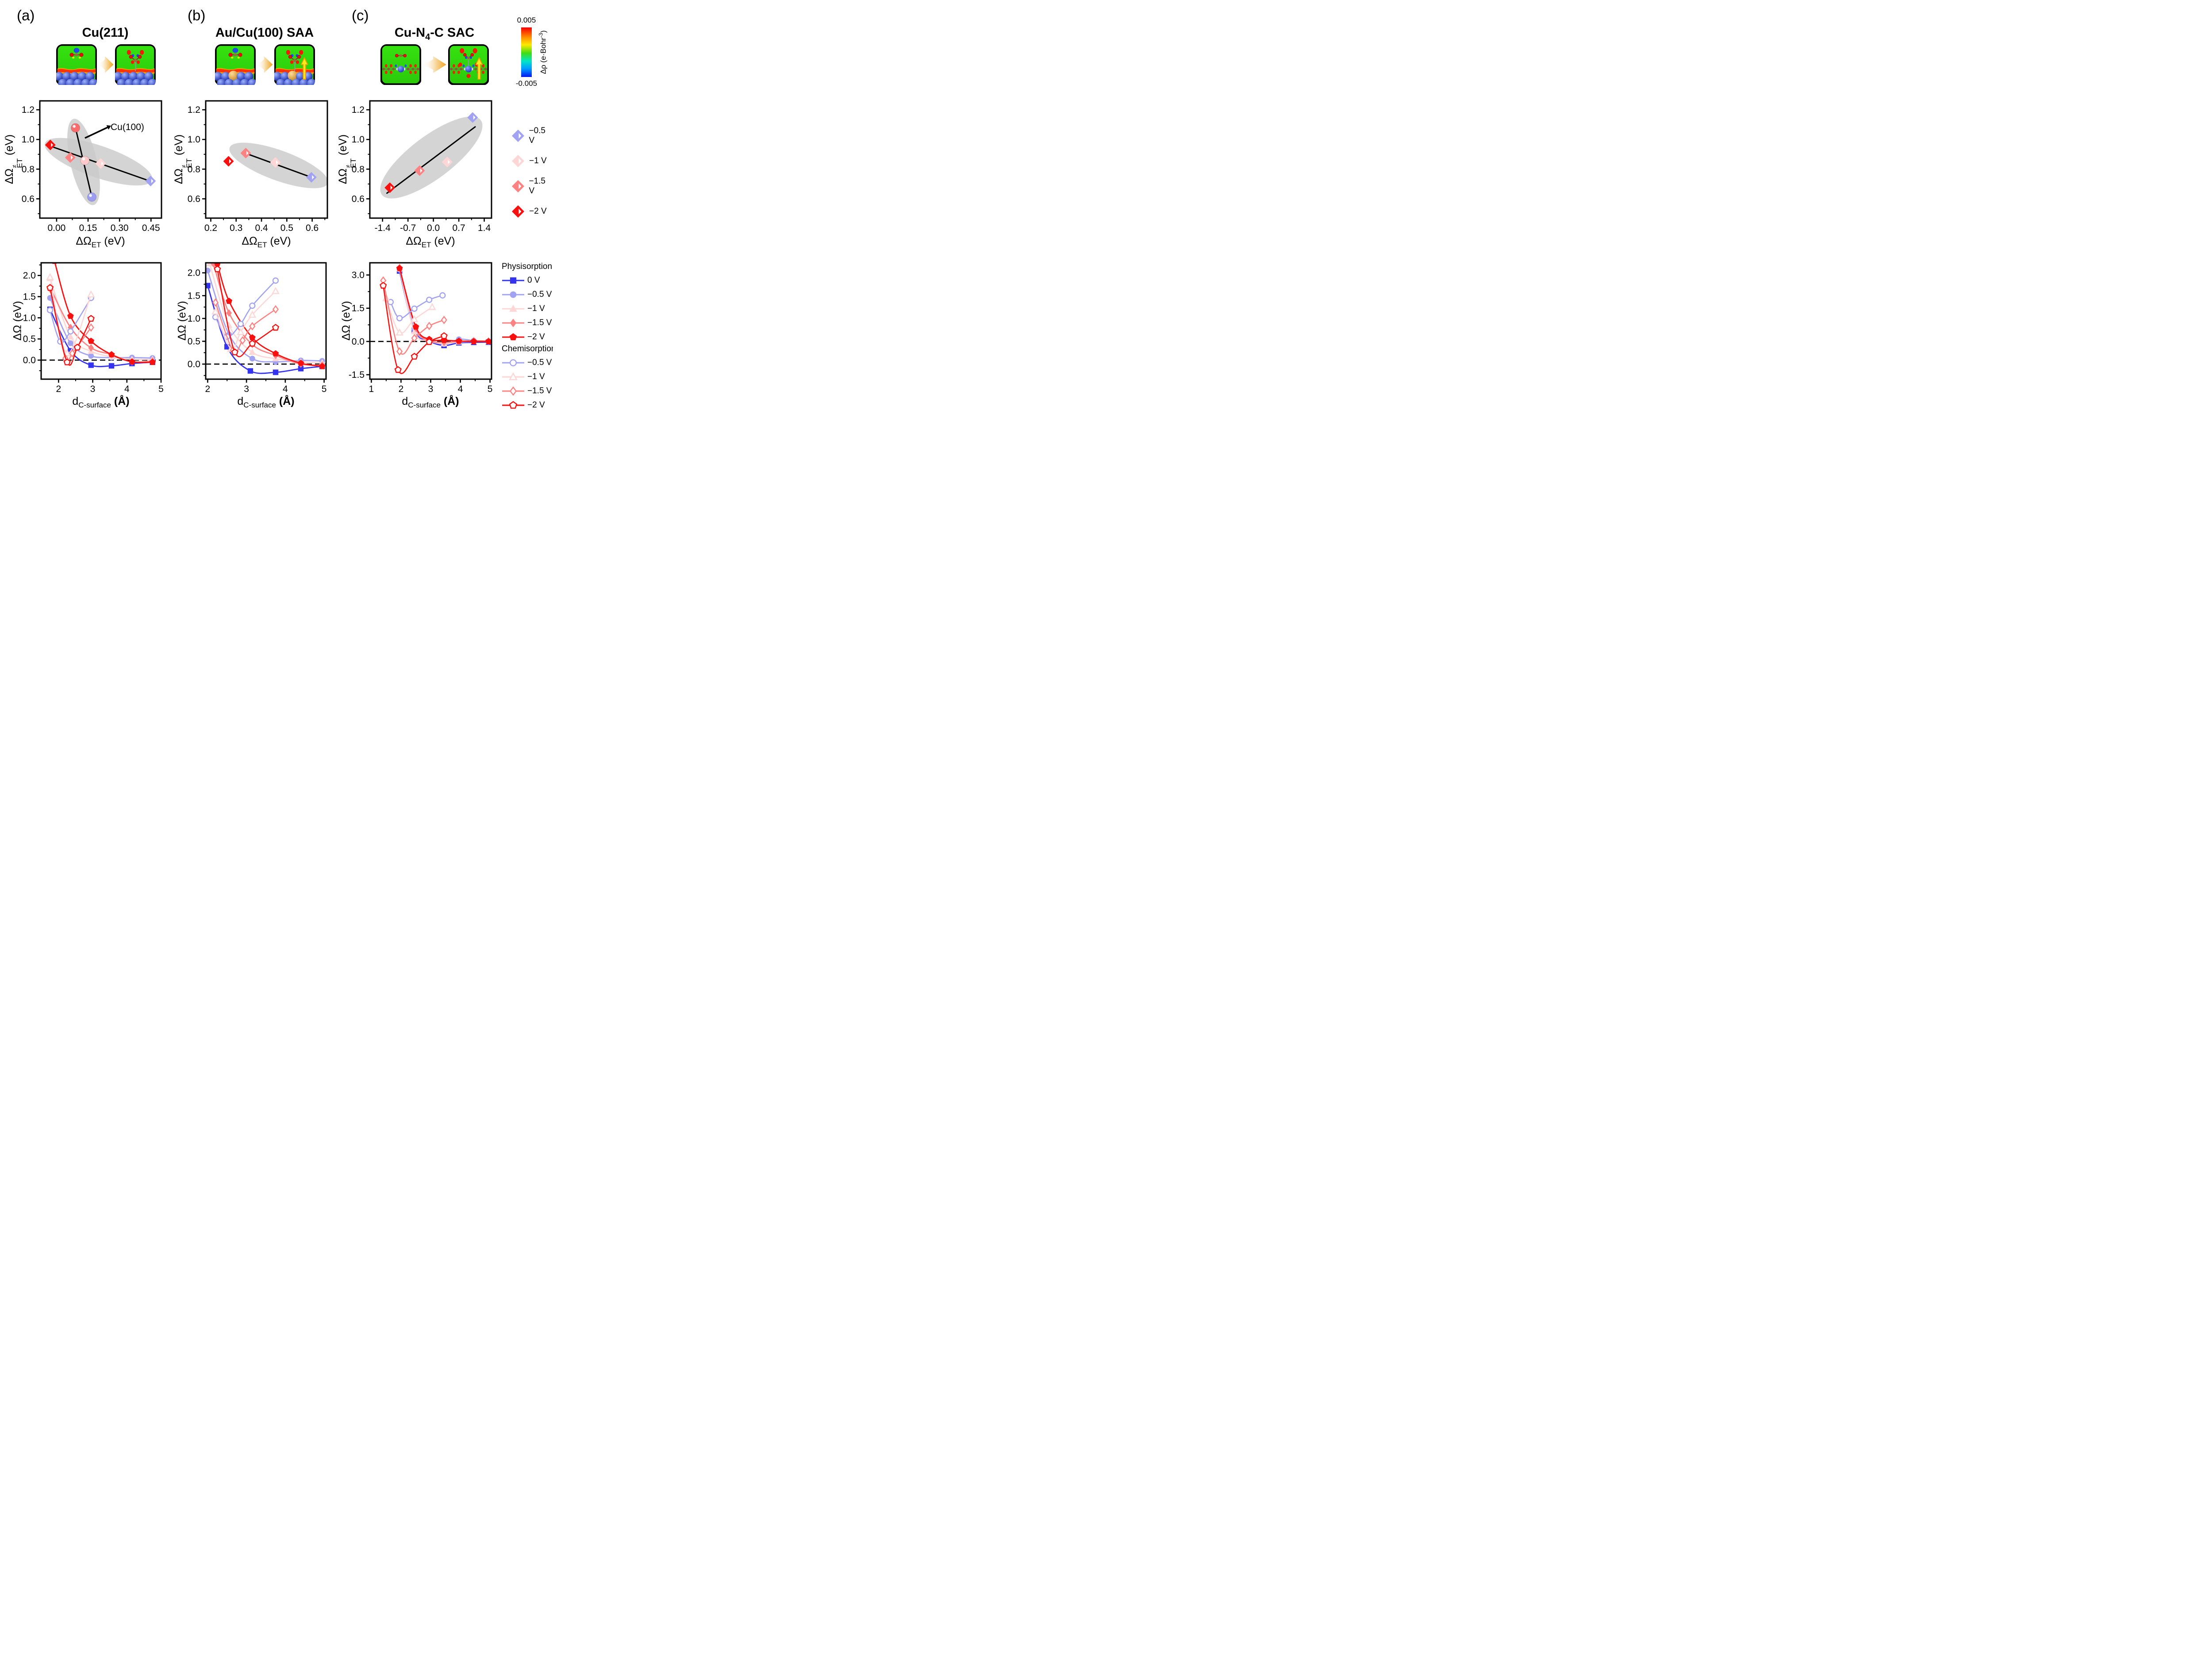  I want to click on y-axis-label-c-mid: ΔΩ ≠ ET (eV), so click(347, 159).